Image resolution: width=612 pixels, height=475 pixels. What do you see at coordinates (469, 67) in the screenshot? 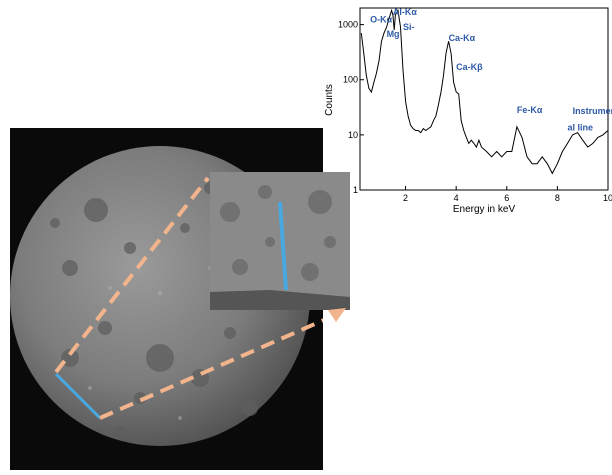
I see `peak-annotation: Ca-Kβ` at bounding box center [469, 67].